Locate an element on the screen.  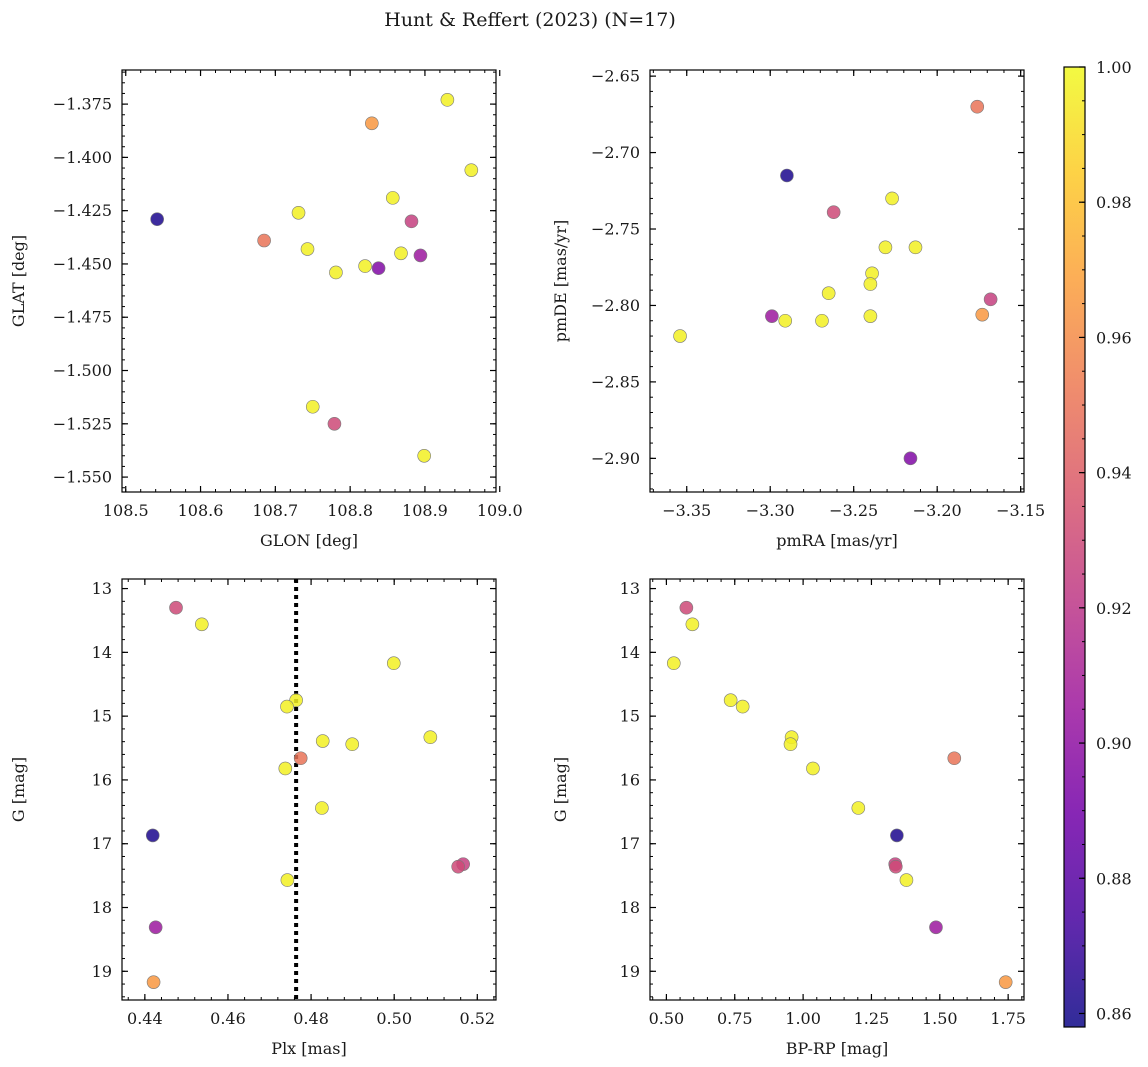
x-tick-label: 1.50 is located at coordinates (940, 1018).